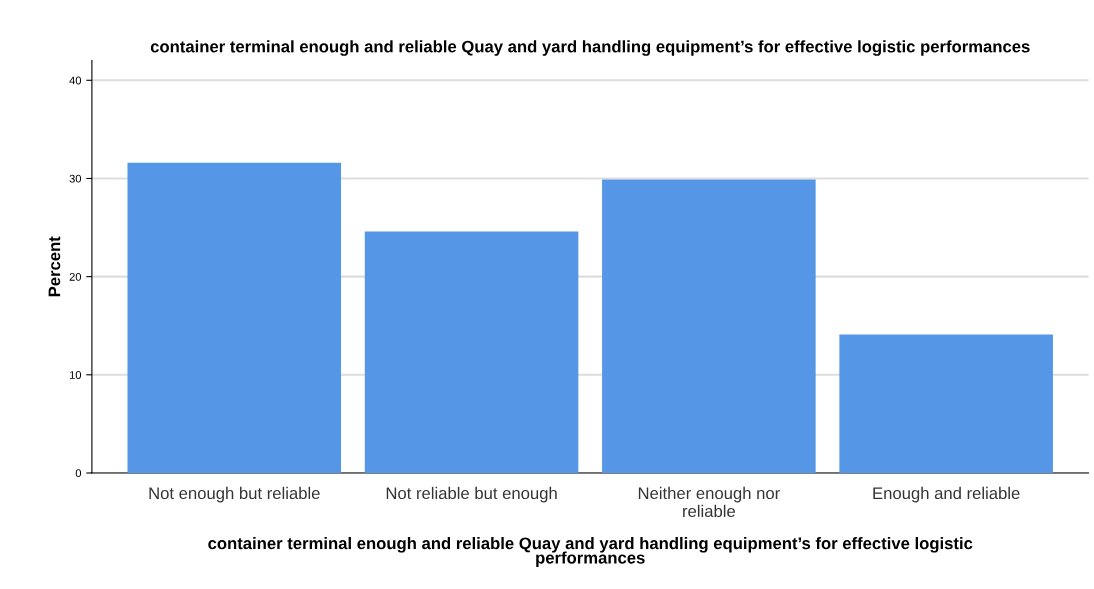 Image resolution: width=1094 pixels, height=589 pixels. I want to click on x-tick-label: Not enough but reliable, so click(234, 494).